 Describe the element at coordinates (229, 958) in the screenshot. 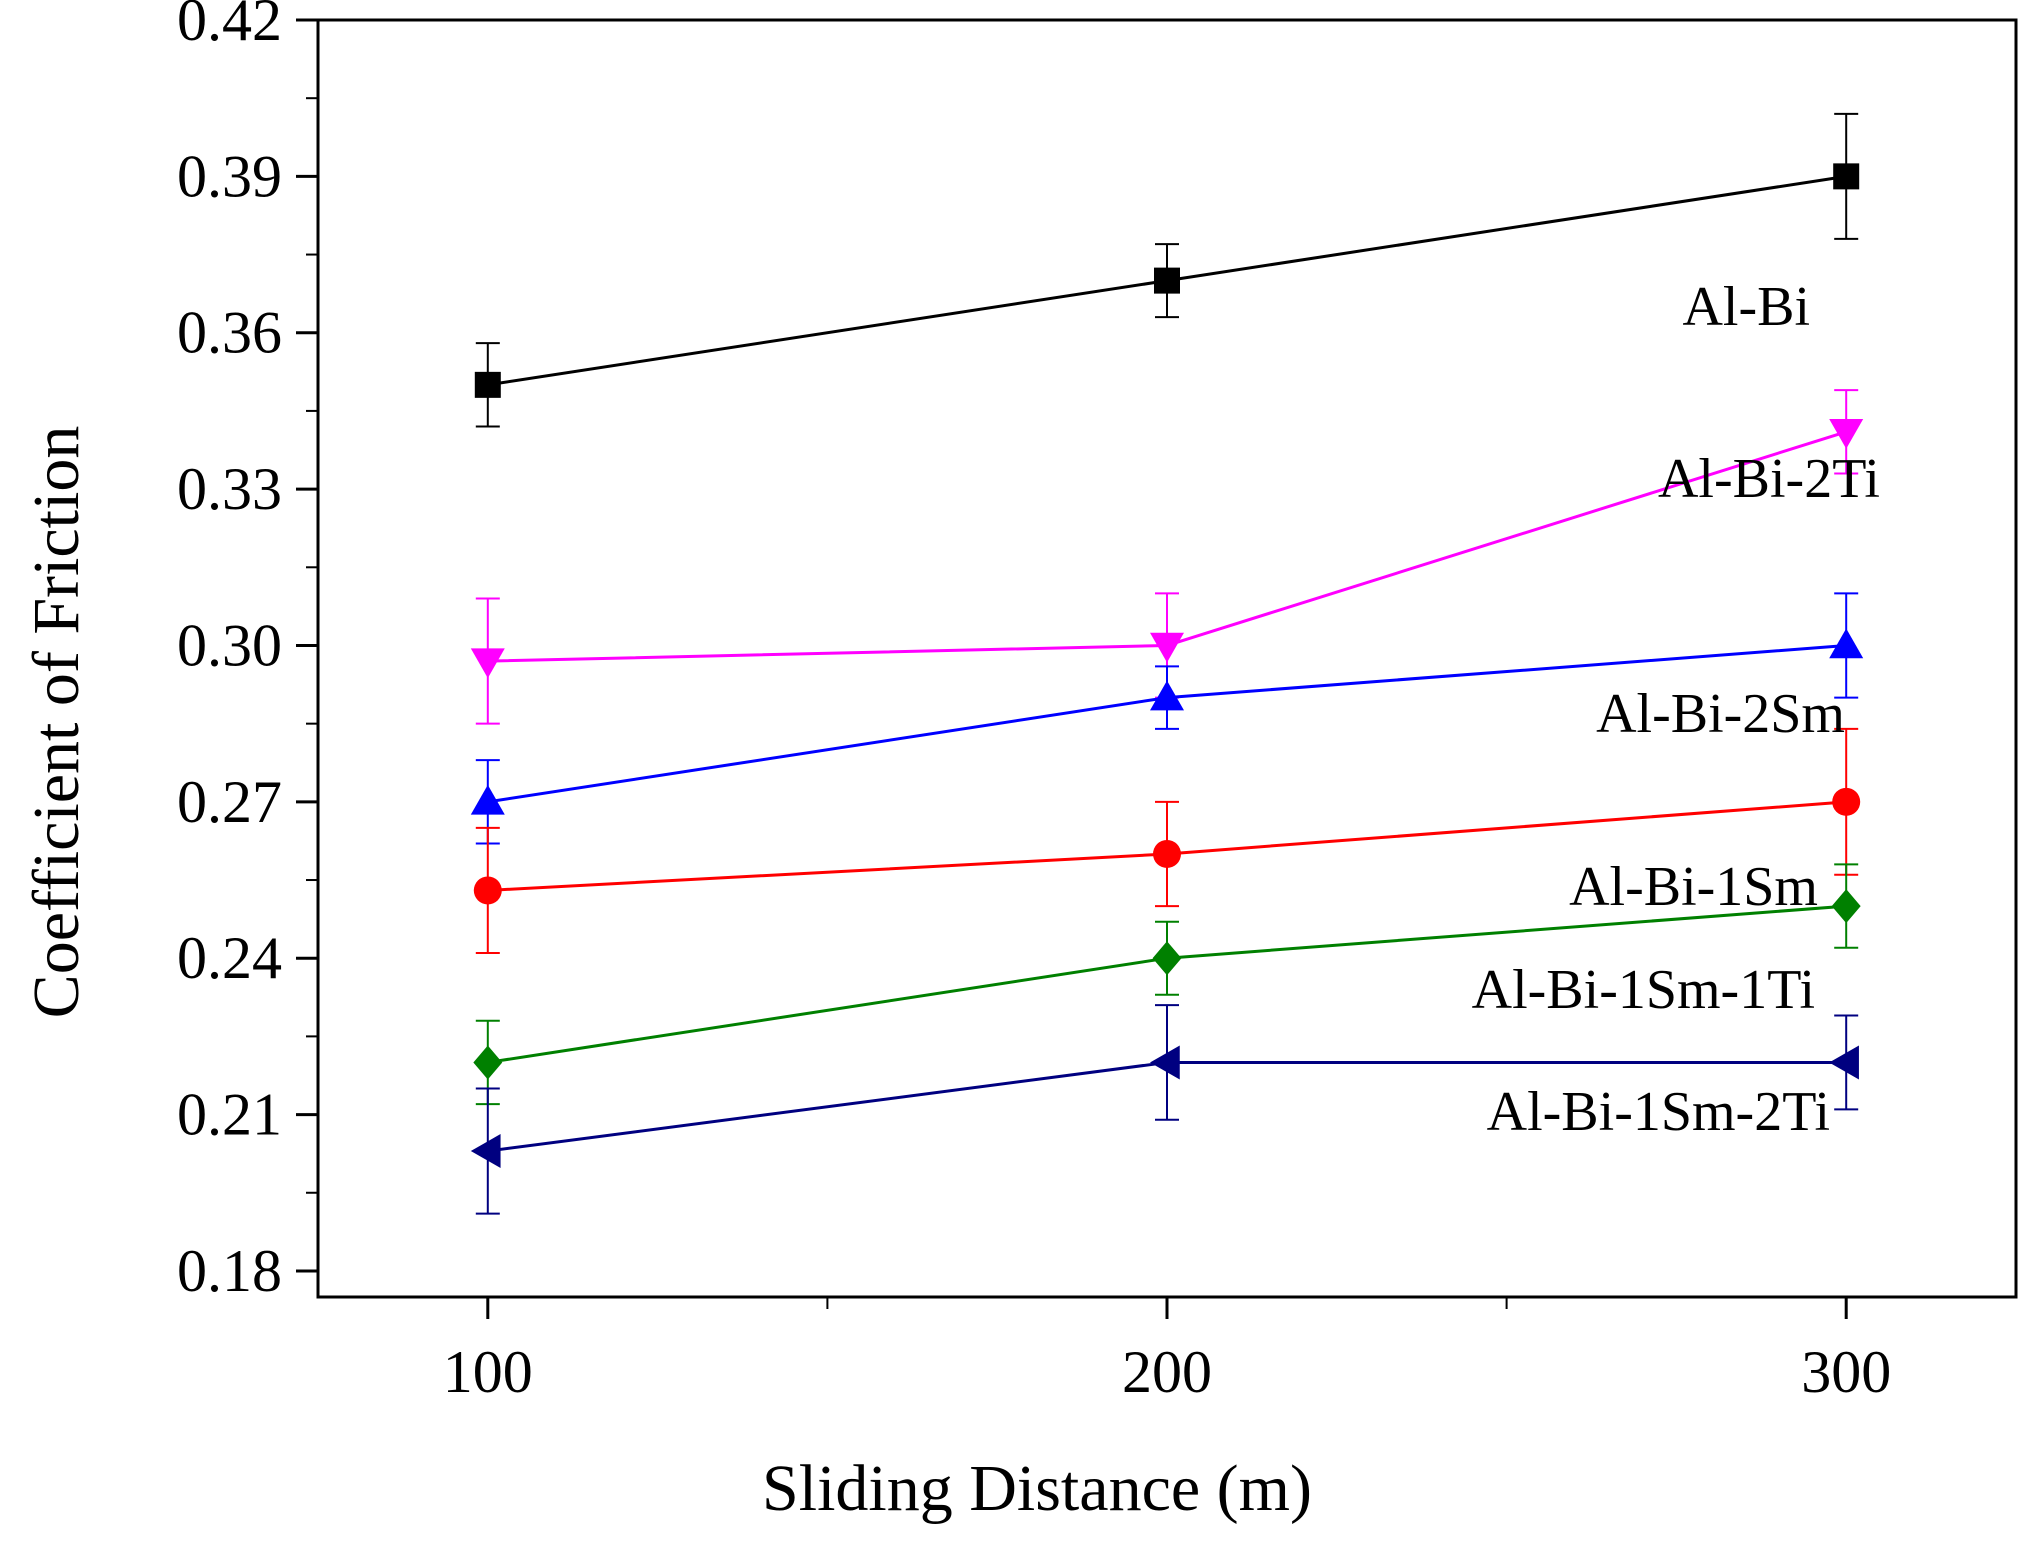

I see `y-tick-label: 0.24` at that location.